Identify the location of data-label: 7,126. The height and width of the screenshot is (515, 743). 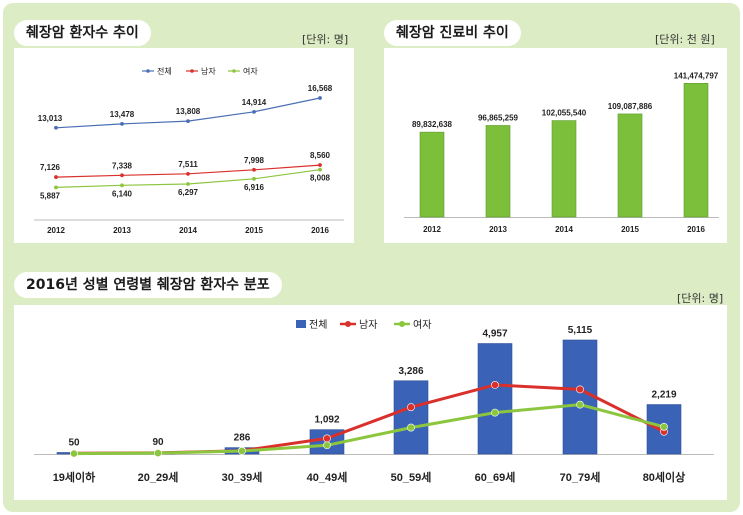
(50, 167).